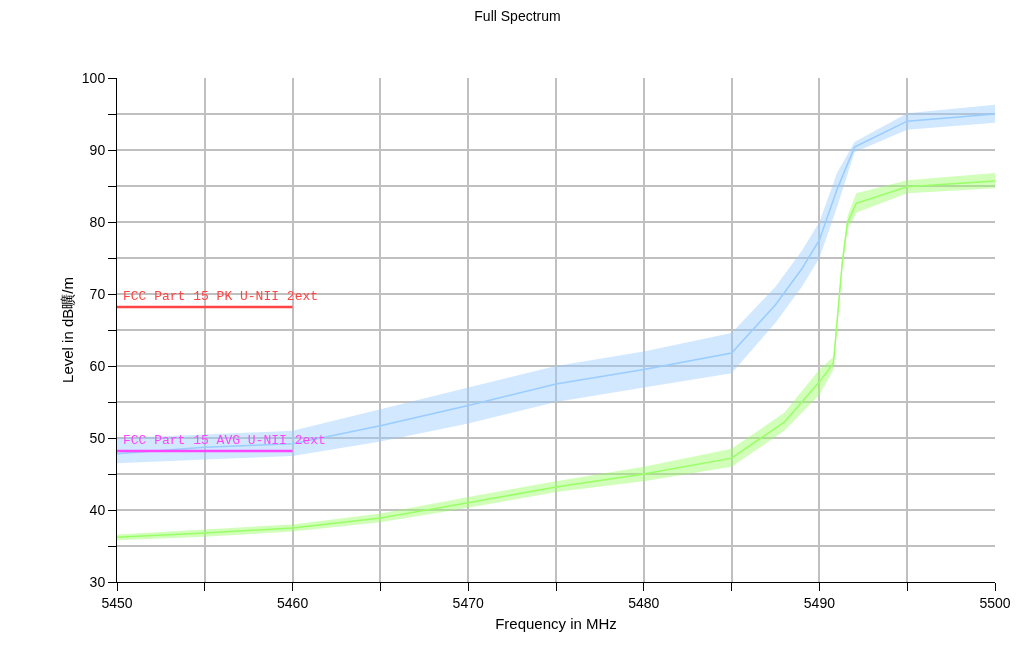  What do you see at coordinates (97, 365) in the screenshot?
I see `y-tick-label: 60` at bounding box center [97, 365].